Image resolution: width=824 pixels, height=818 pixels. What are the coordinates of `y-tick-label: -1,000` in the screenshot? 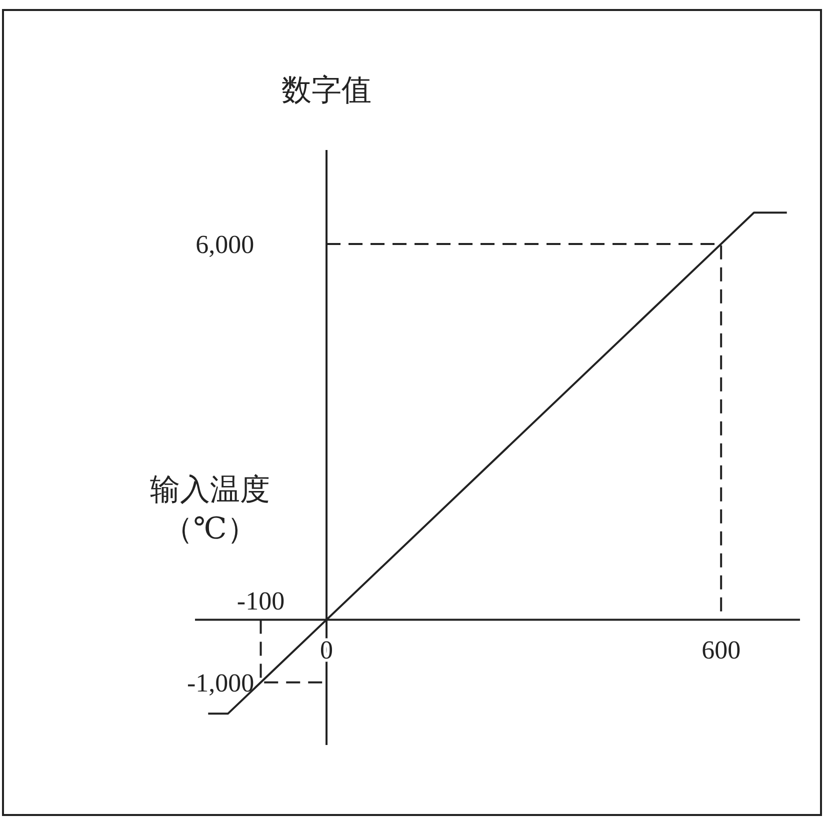 It's located at (220, 683).